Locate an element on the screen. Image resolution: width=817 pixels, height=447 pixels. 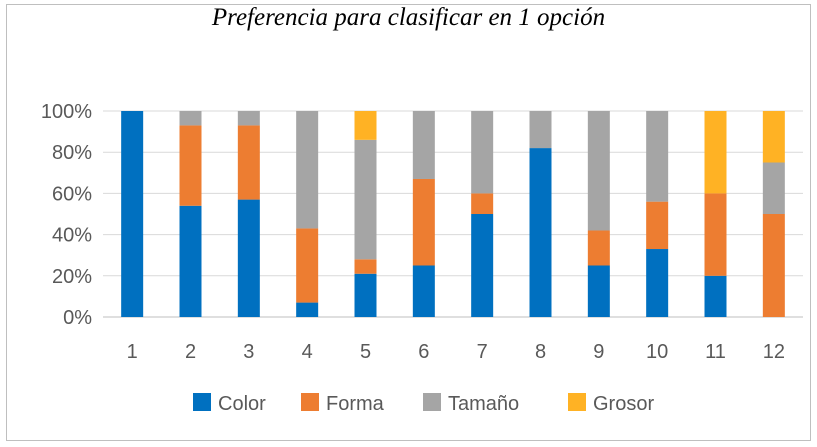
x-tick-label: 6 is located at coordinates (423, 352).